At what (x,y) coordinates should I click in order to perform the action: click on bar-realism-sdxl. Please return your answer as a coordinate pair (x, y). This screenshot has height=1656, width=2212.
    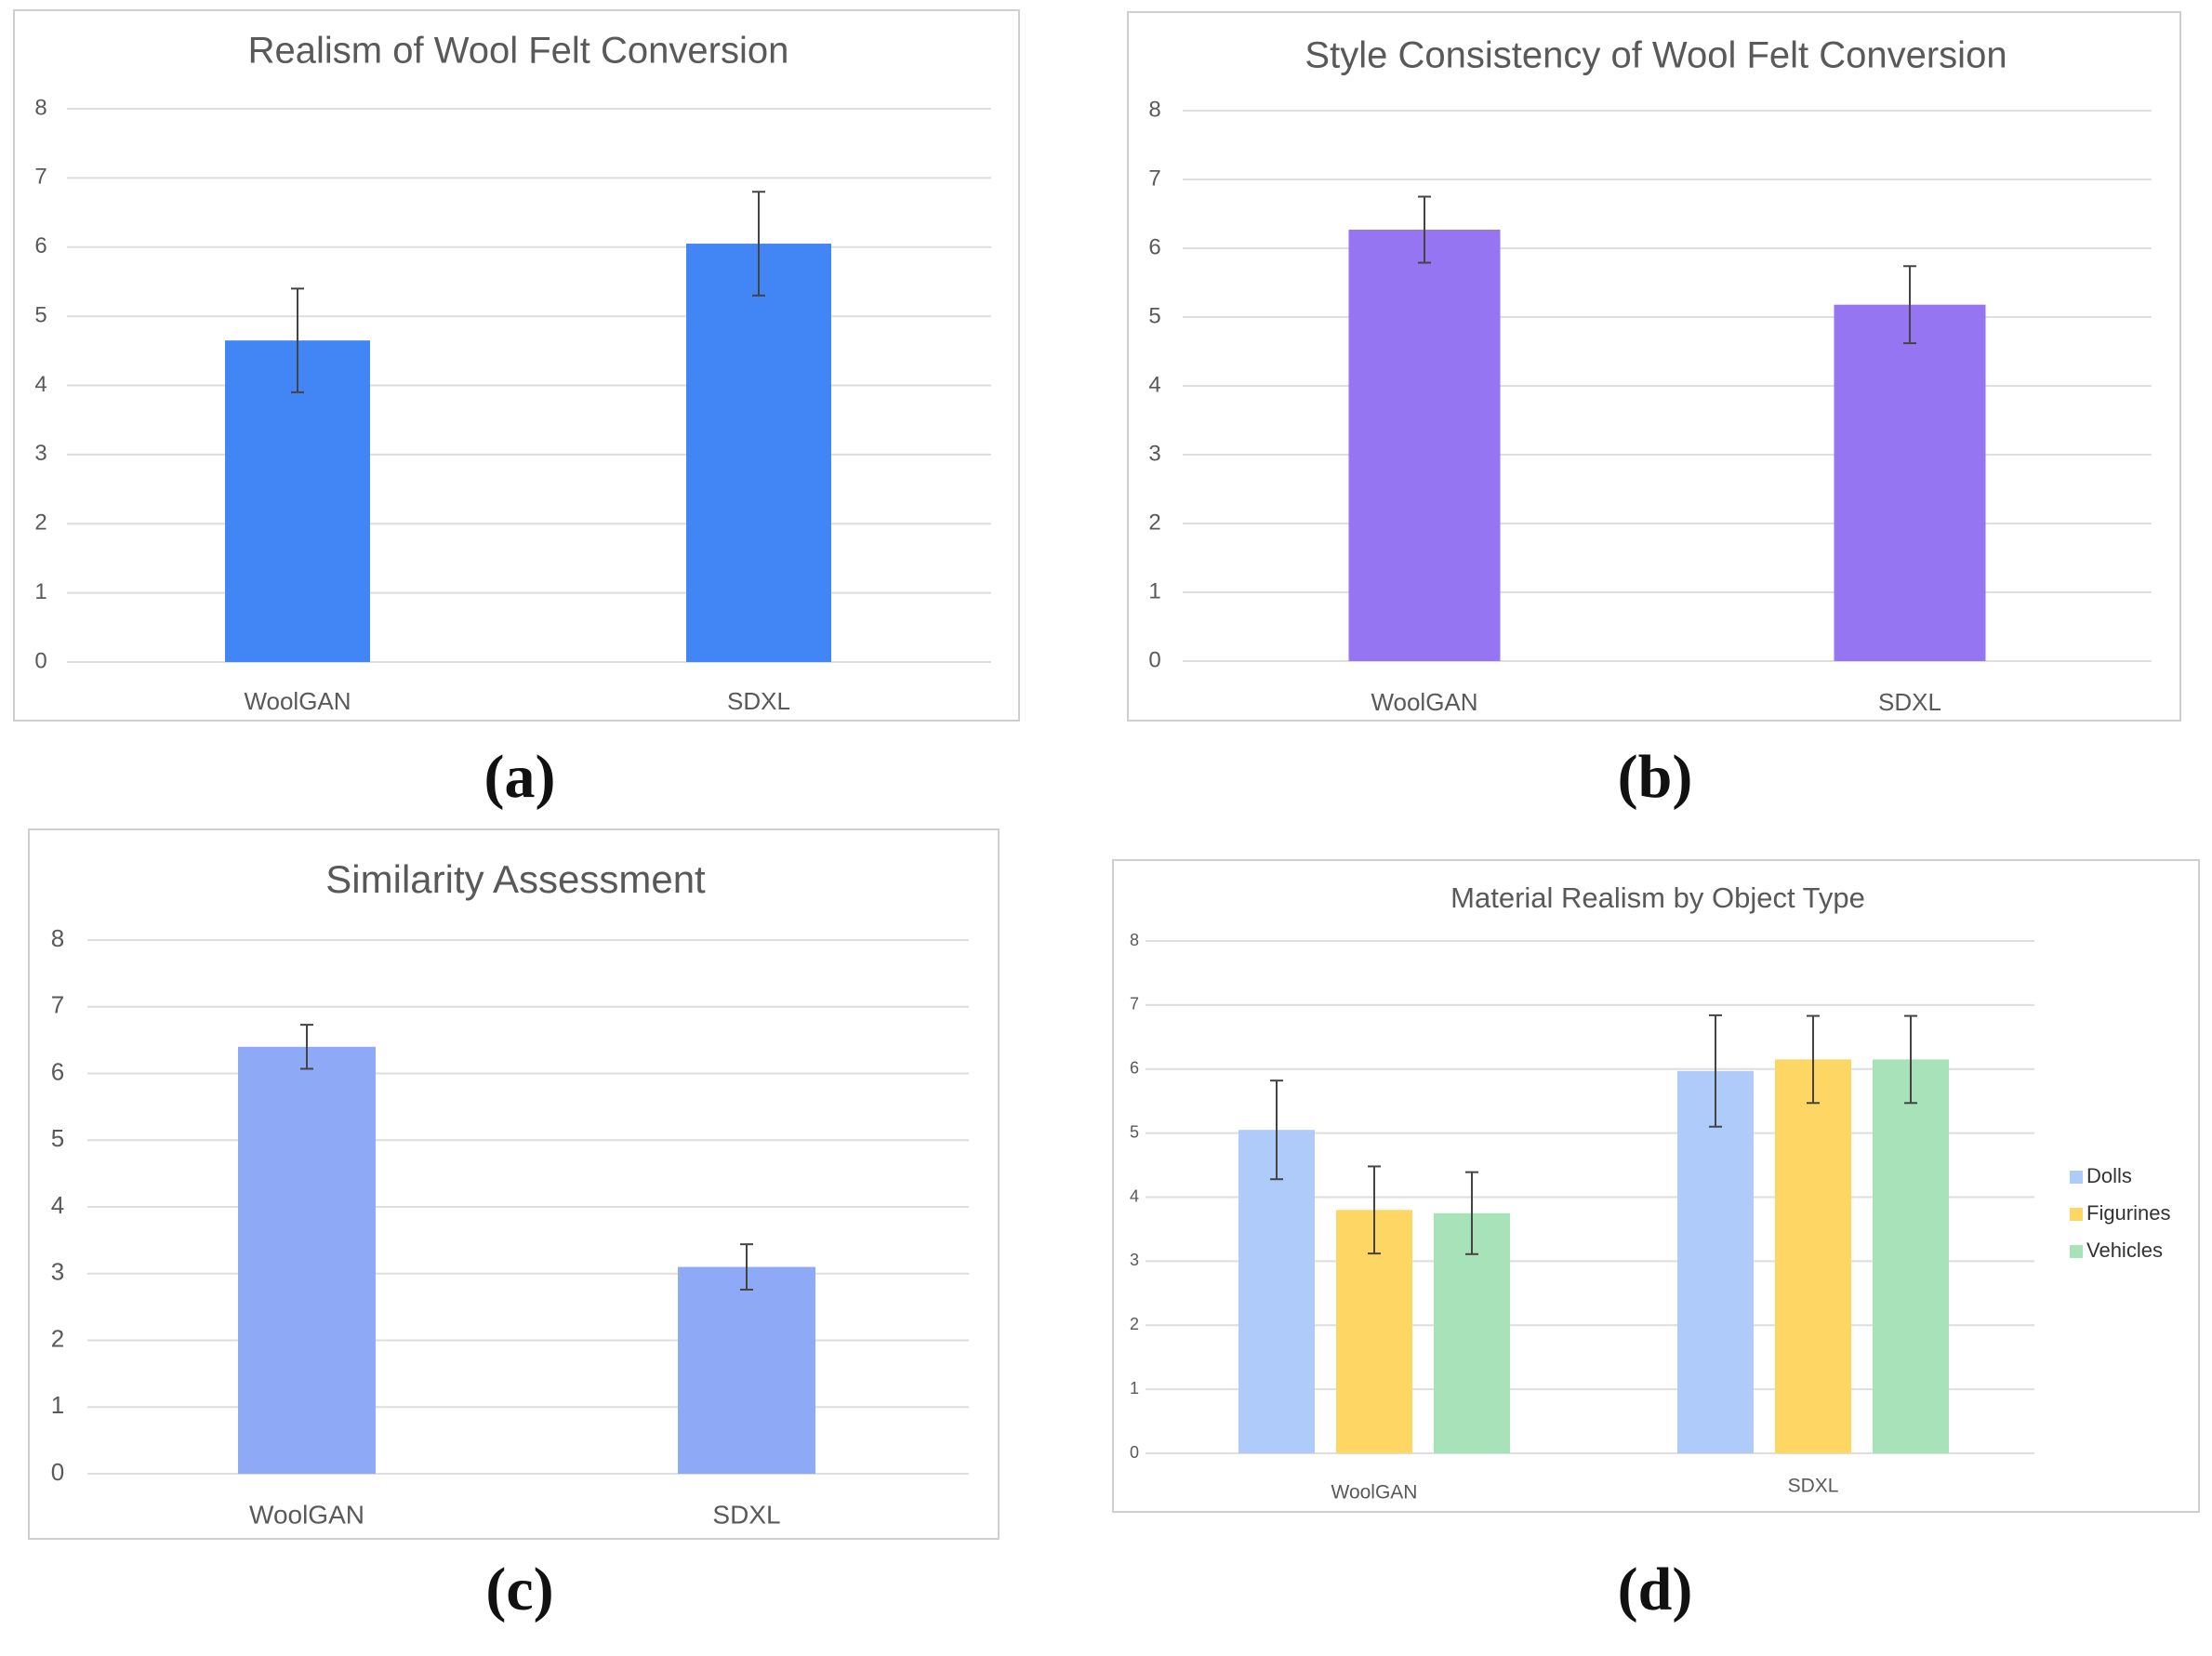
    Looking at the image, I should click on (758, 453).